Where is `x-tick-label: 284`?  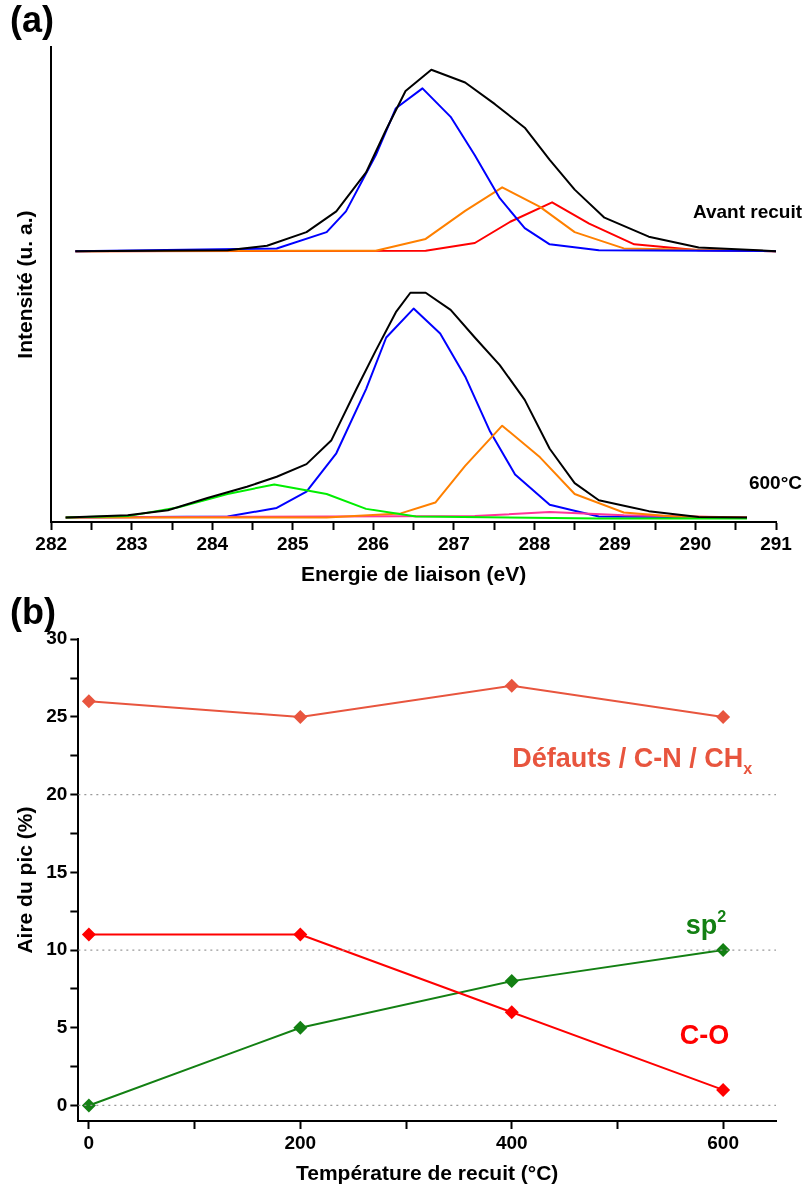 x-tick-label: 284 is located at coordinates (212, 543).